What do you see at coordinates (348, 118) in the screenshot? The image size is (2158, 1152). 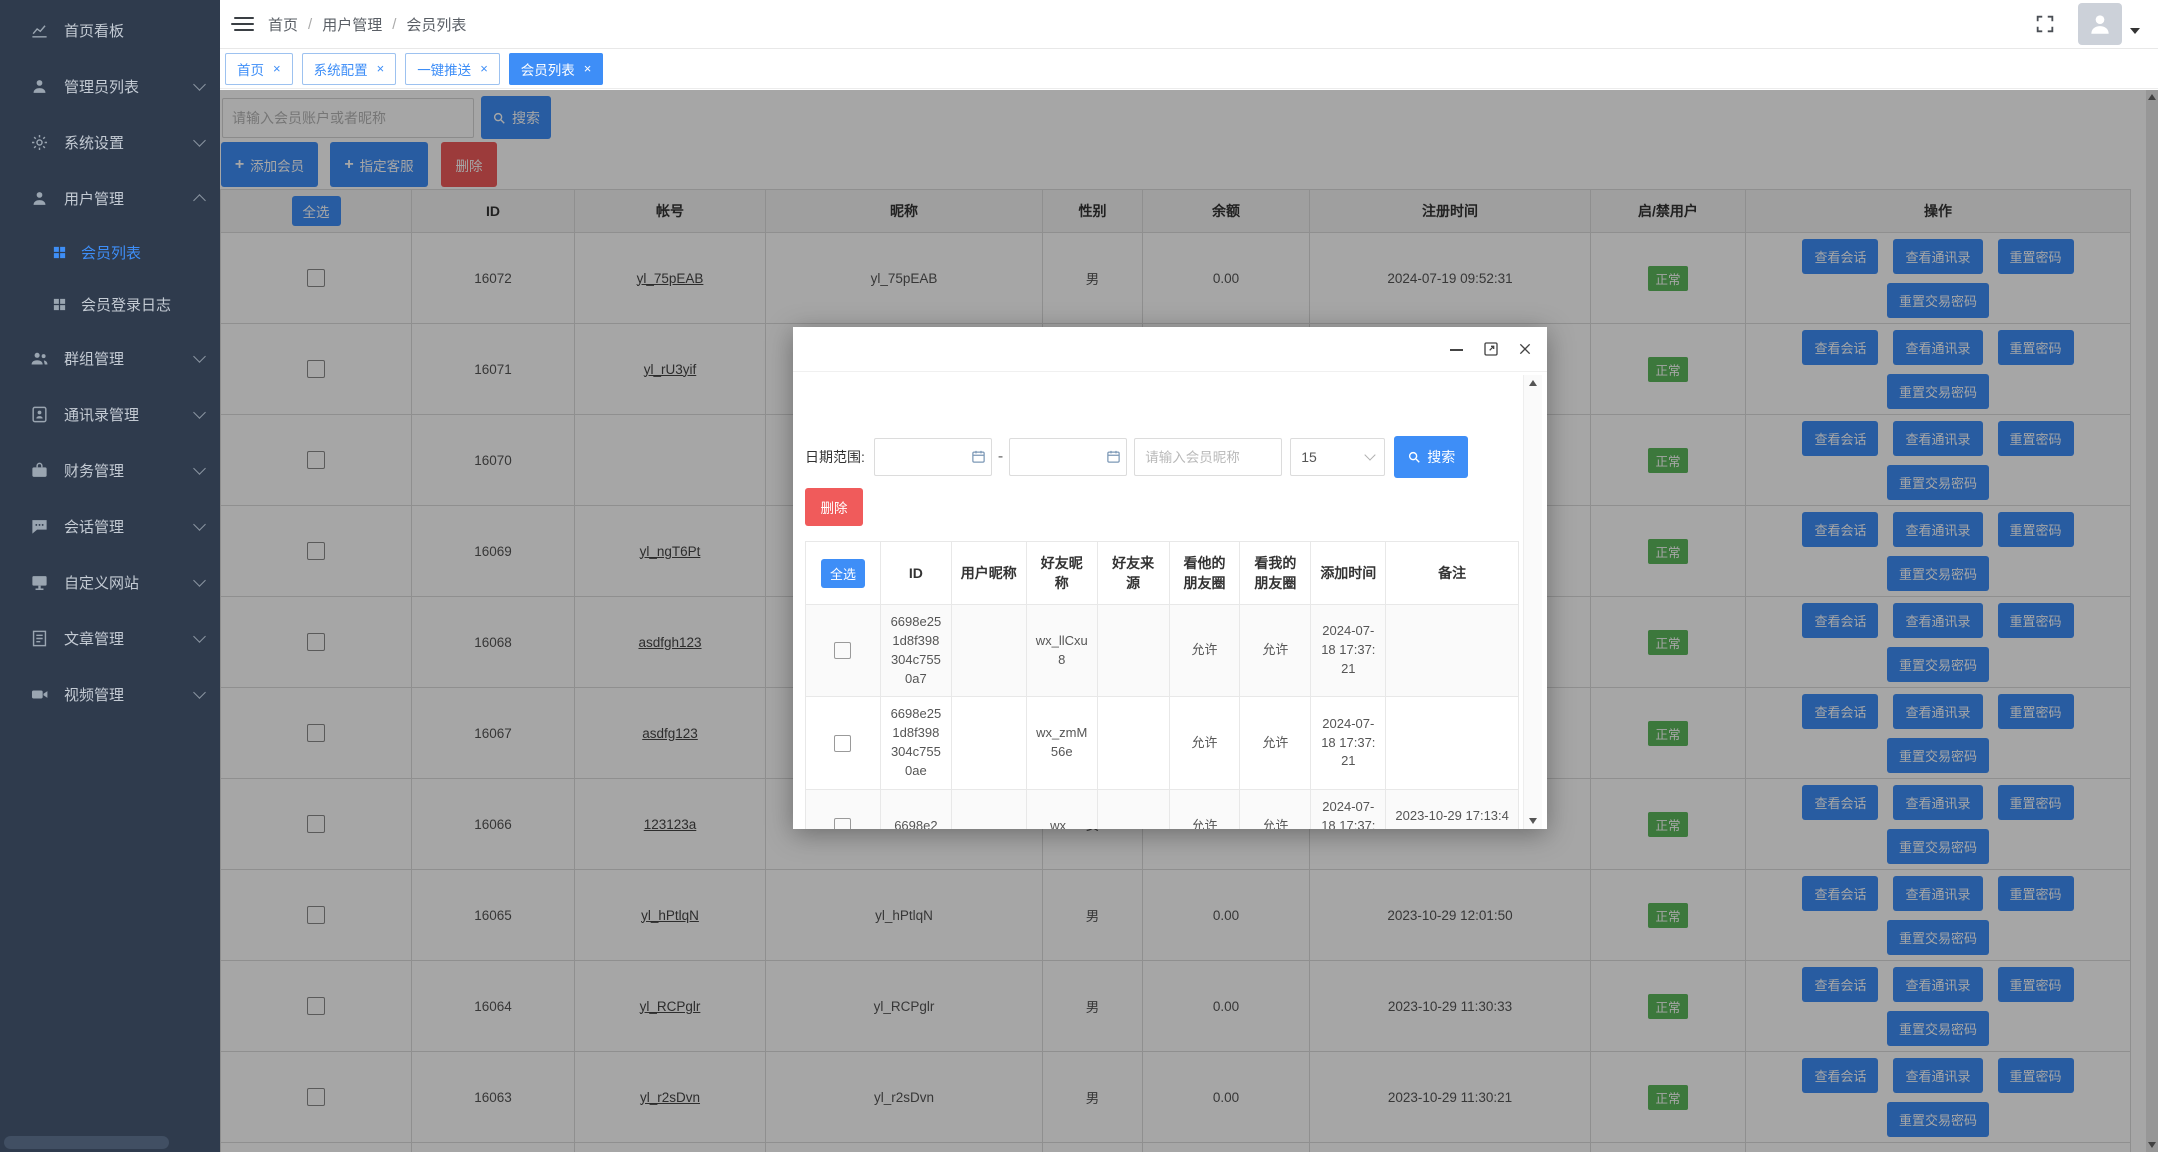 I see `search-input` at bounding box center [348, 118].